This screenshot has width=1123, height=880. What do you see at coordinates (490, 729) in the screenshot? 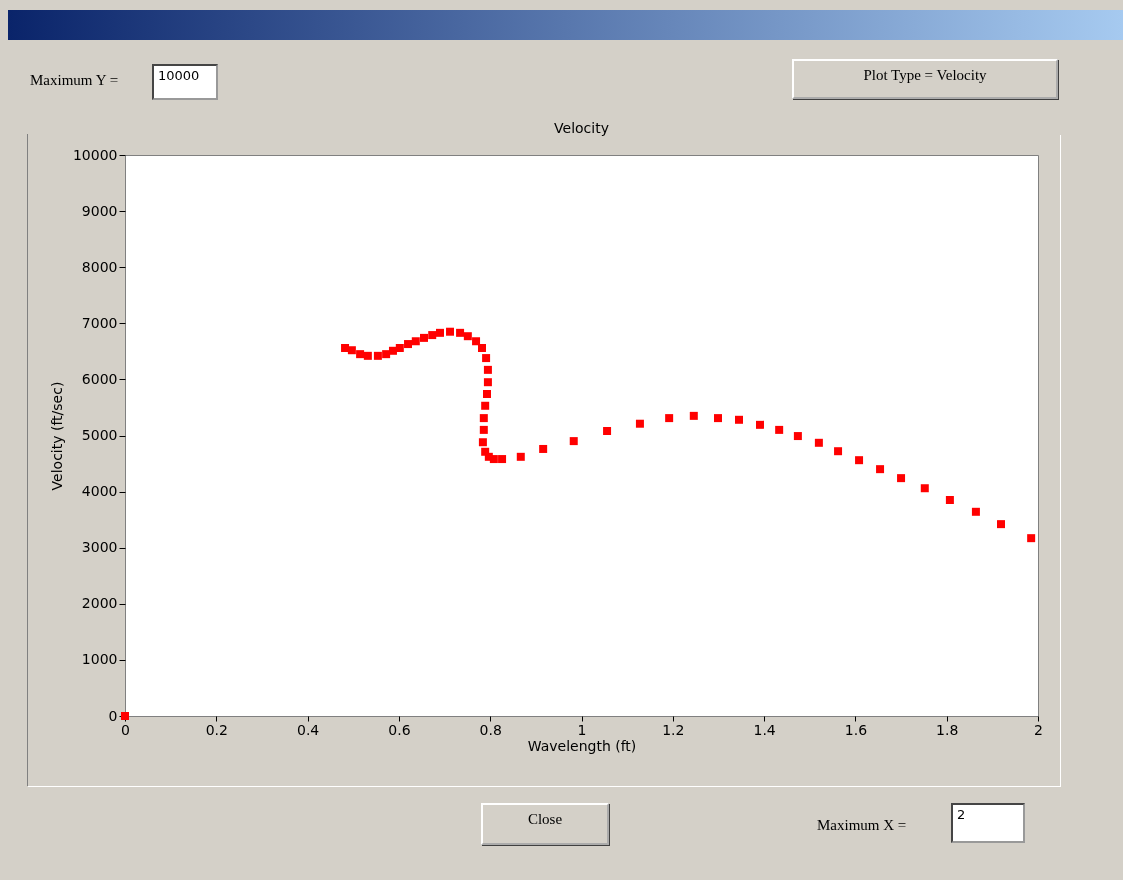
I see `x-tick-label: 0.8` at bounding box center [490, 729].